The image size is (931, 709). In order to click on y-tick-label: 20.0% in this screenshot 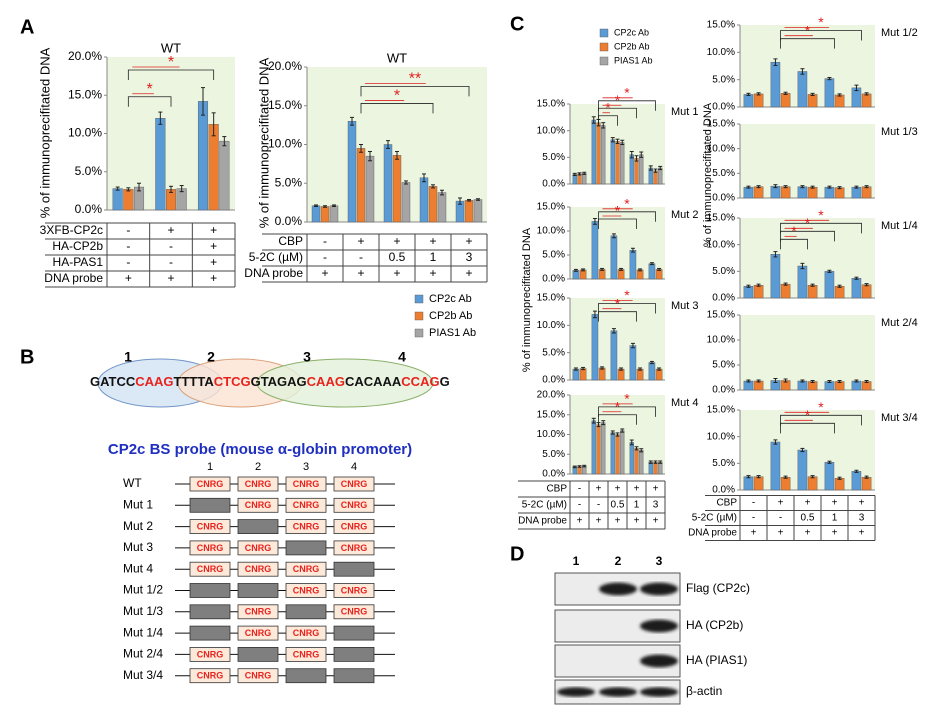, I will do `click(551, 395)`.